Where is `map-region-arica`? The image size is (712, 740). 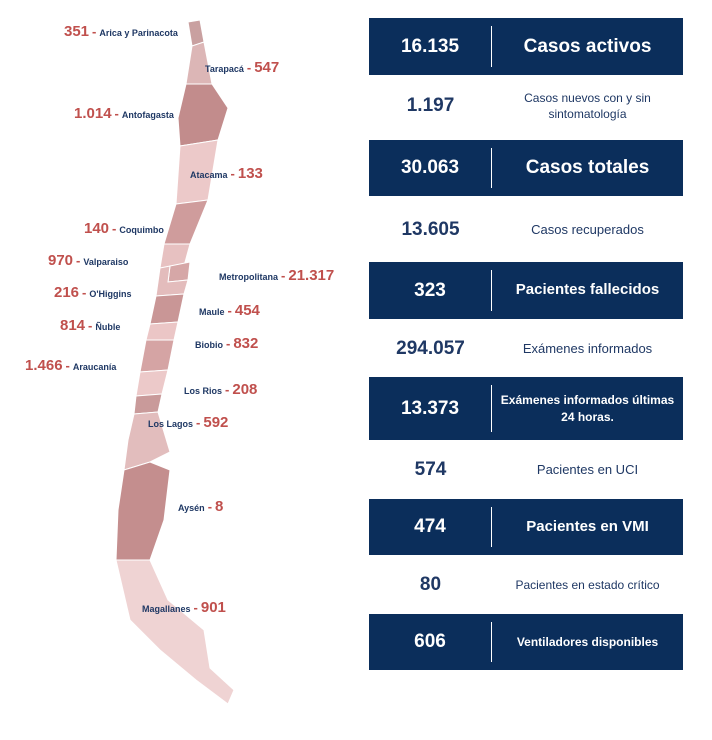 map-region-arica is located at coordinates (196, 33).